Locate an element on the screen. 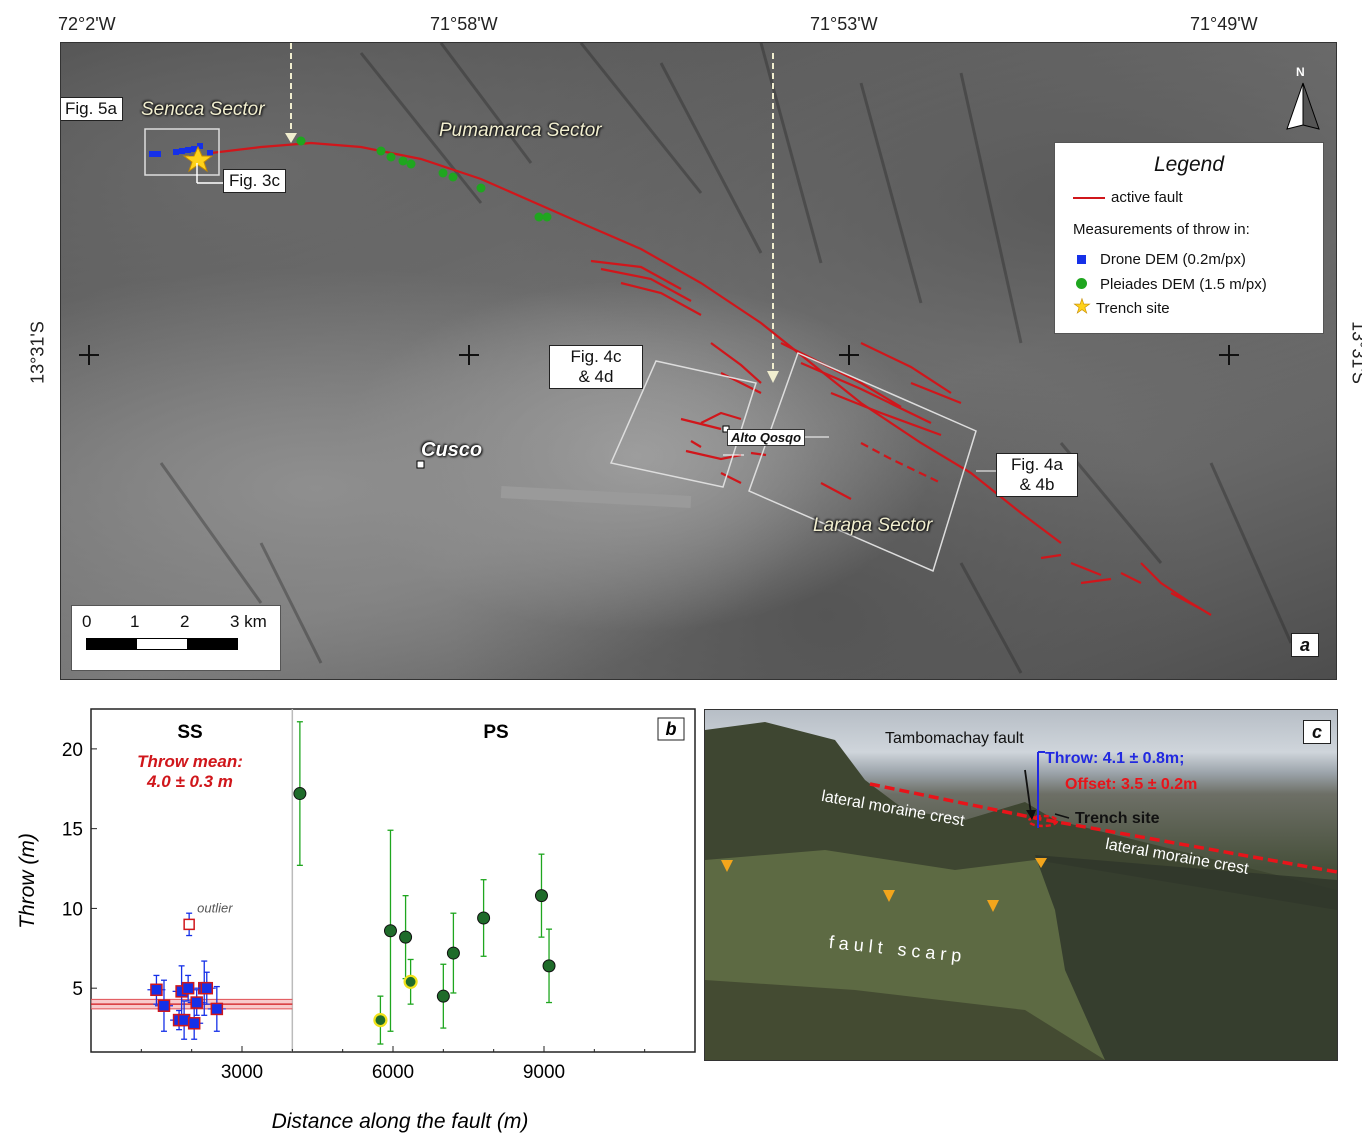 The image size is (1362, 1133). x-tick-label-1: 6000 is located at coordinates (393, 1072).